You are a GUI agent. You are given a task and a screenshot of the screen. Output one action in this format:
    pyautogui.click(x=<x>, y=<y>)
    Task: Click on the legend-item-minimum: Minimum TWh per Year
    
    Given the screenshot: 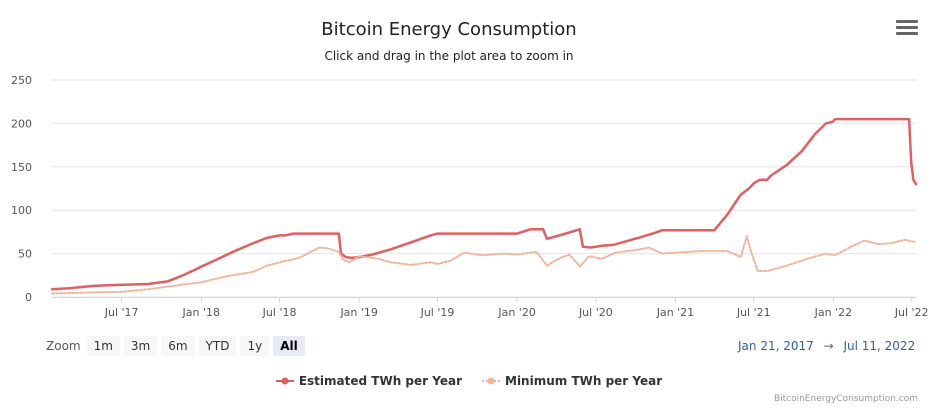 What is the action you would take?
    pyautogui.click(x=572, y=381)
    